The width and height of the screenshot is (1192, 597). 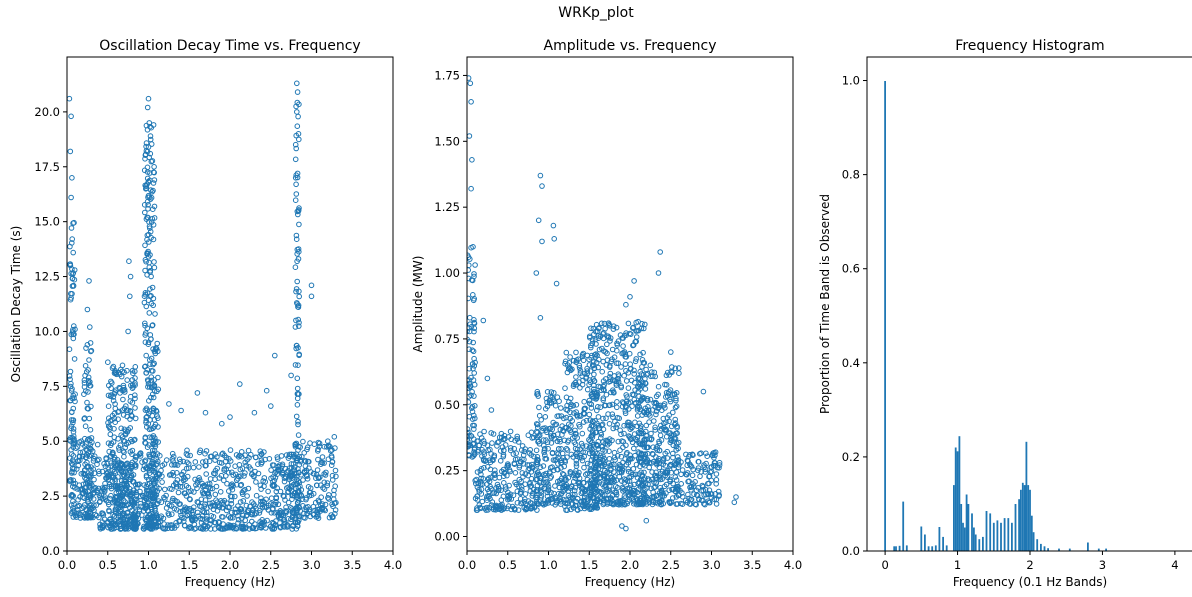 I want to click on panel-2-title: Amplitude vs. Frequency, so click(x=630, y=46).